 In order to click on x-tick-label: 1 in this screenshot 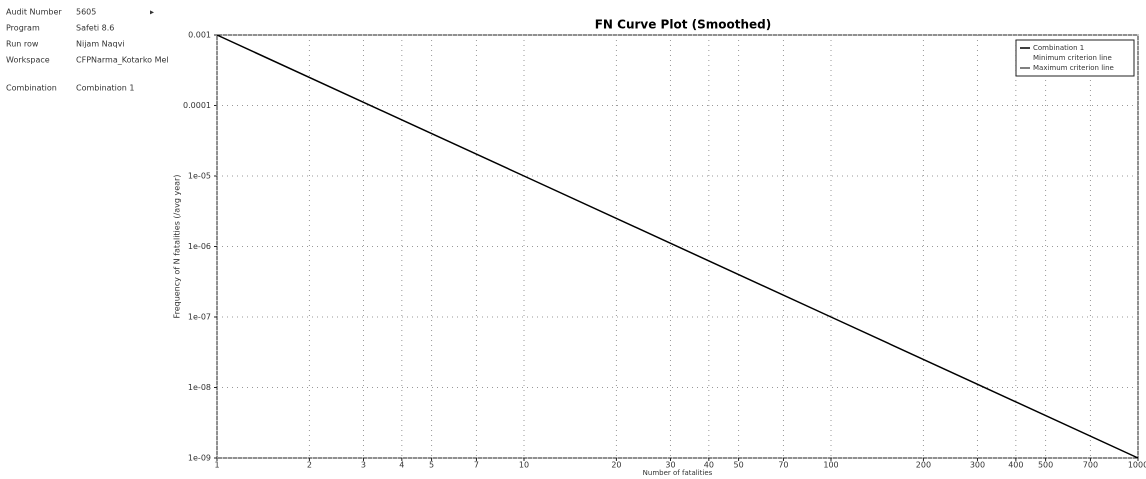, I will do `click(216, 465)`.